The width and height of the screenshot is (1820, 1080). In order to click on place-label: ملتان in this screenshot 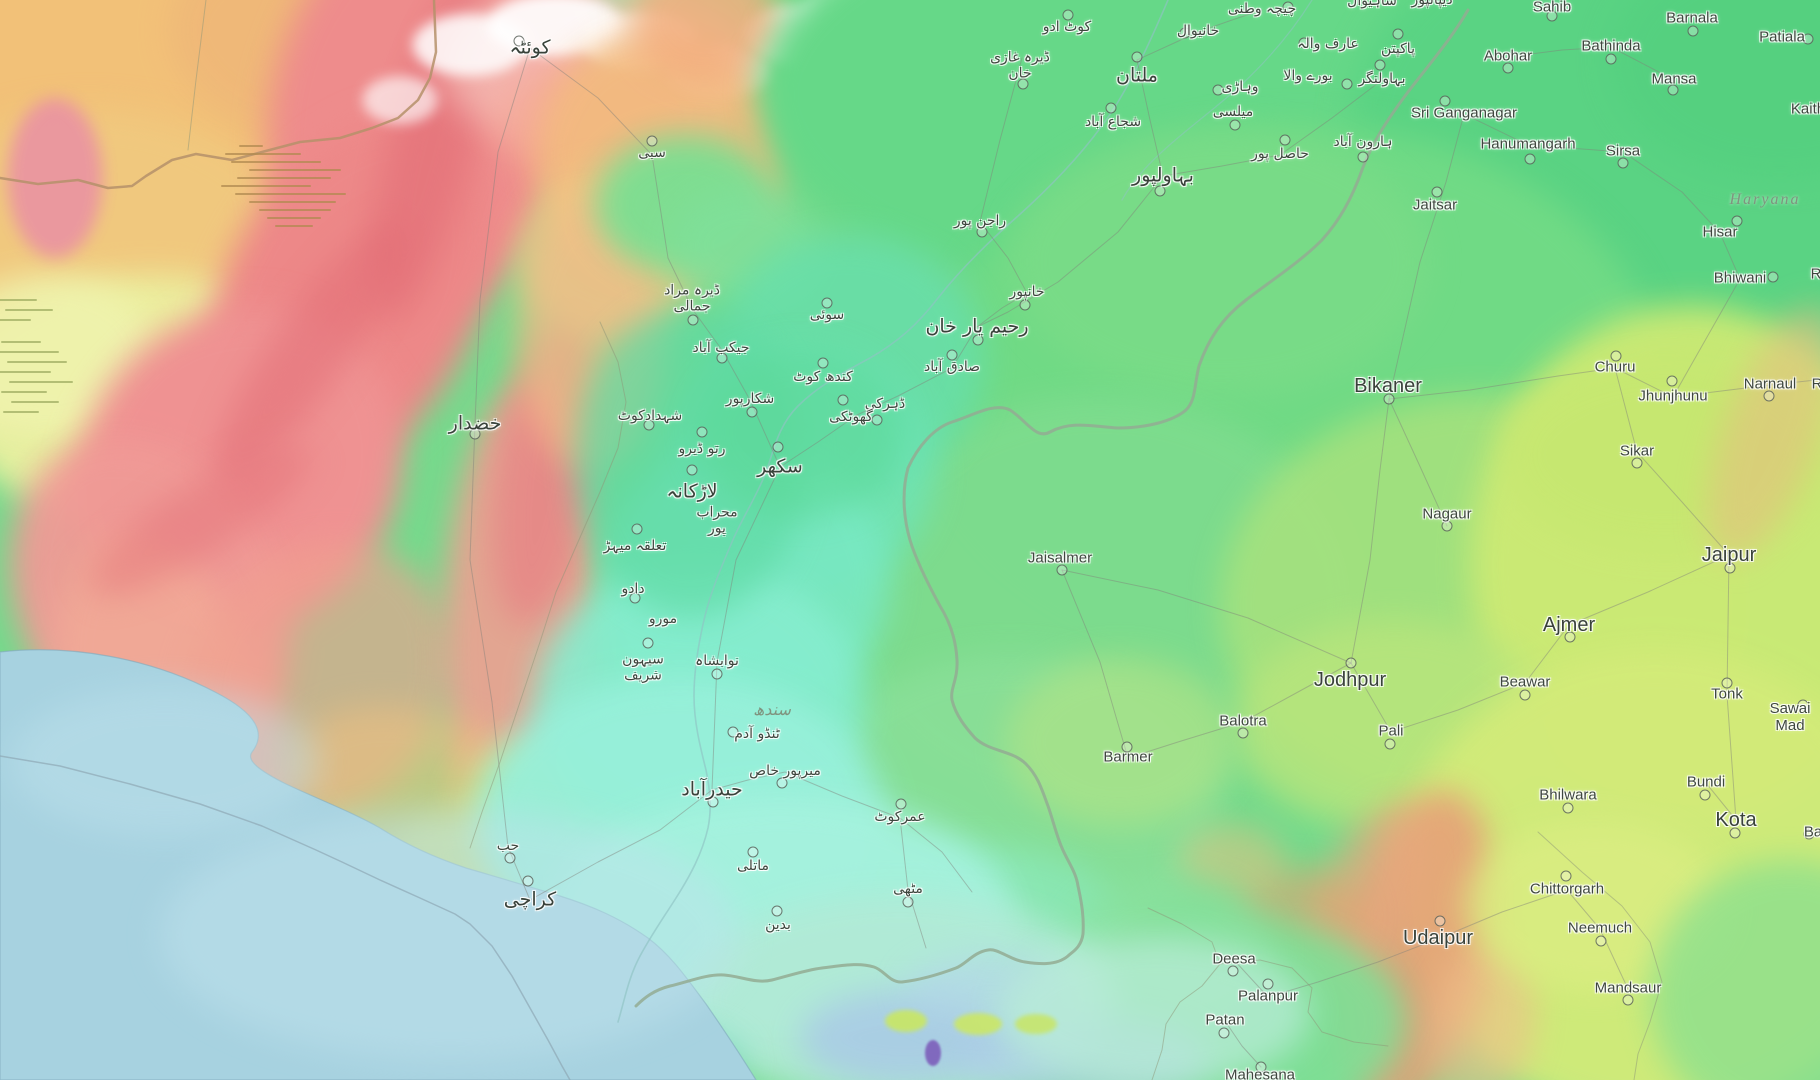, I will do `click(1137, 75)`.